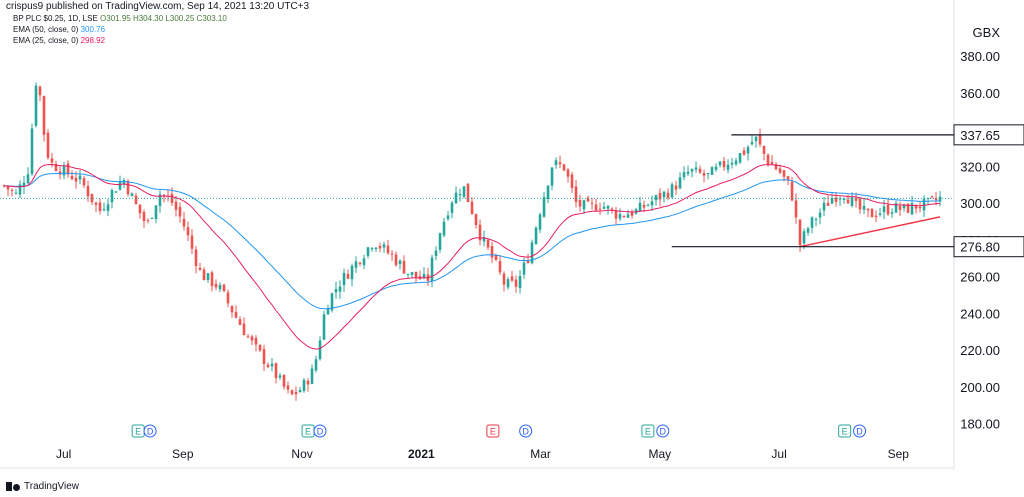  I want to click on currency-label: GBX, so click(987, 32).